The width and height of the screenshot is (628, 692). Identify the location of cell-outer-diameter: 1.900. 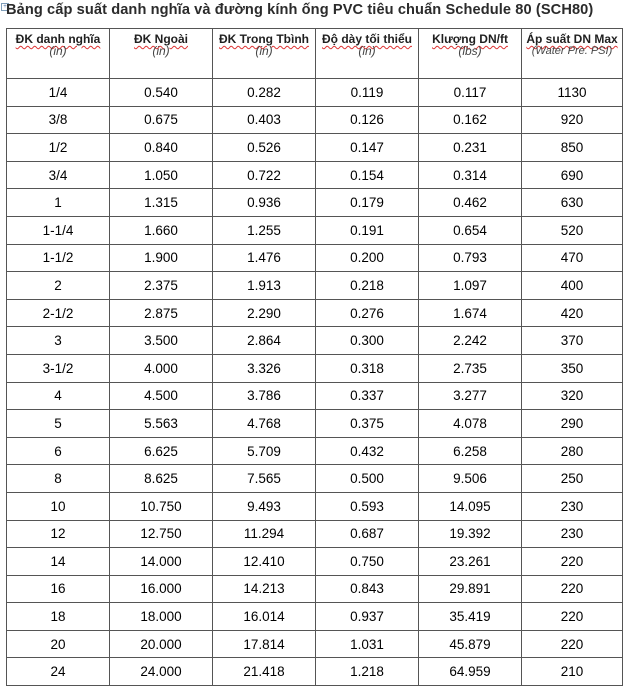
(161, 258).